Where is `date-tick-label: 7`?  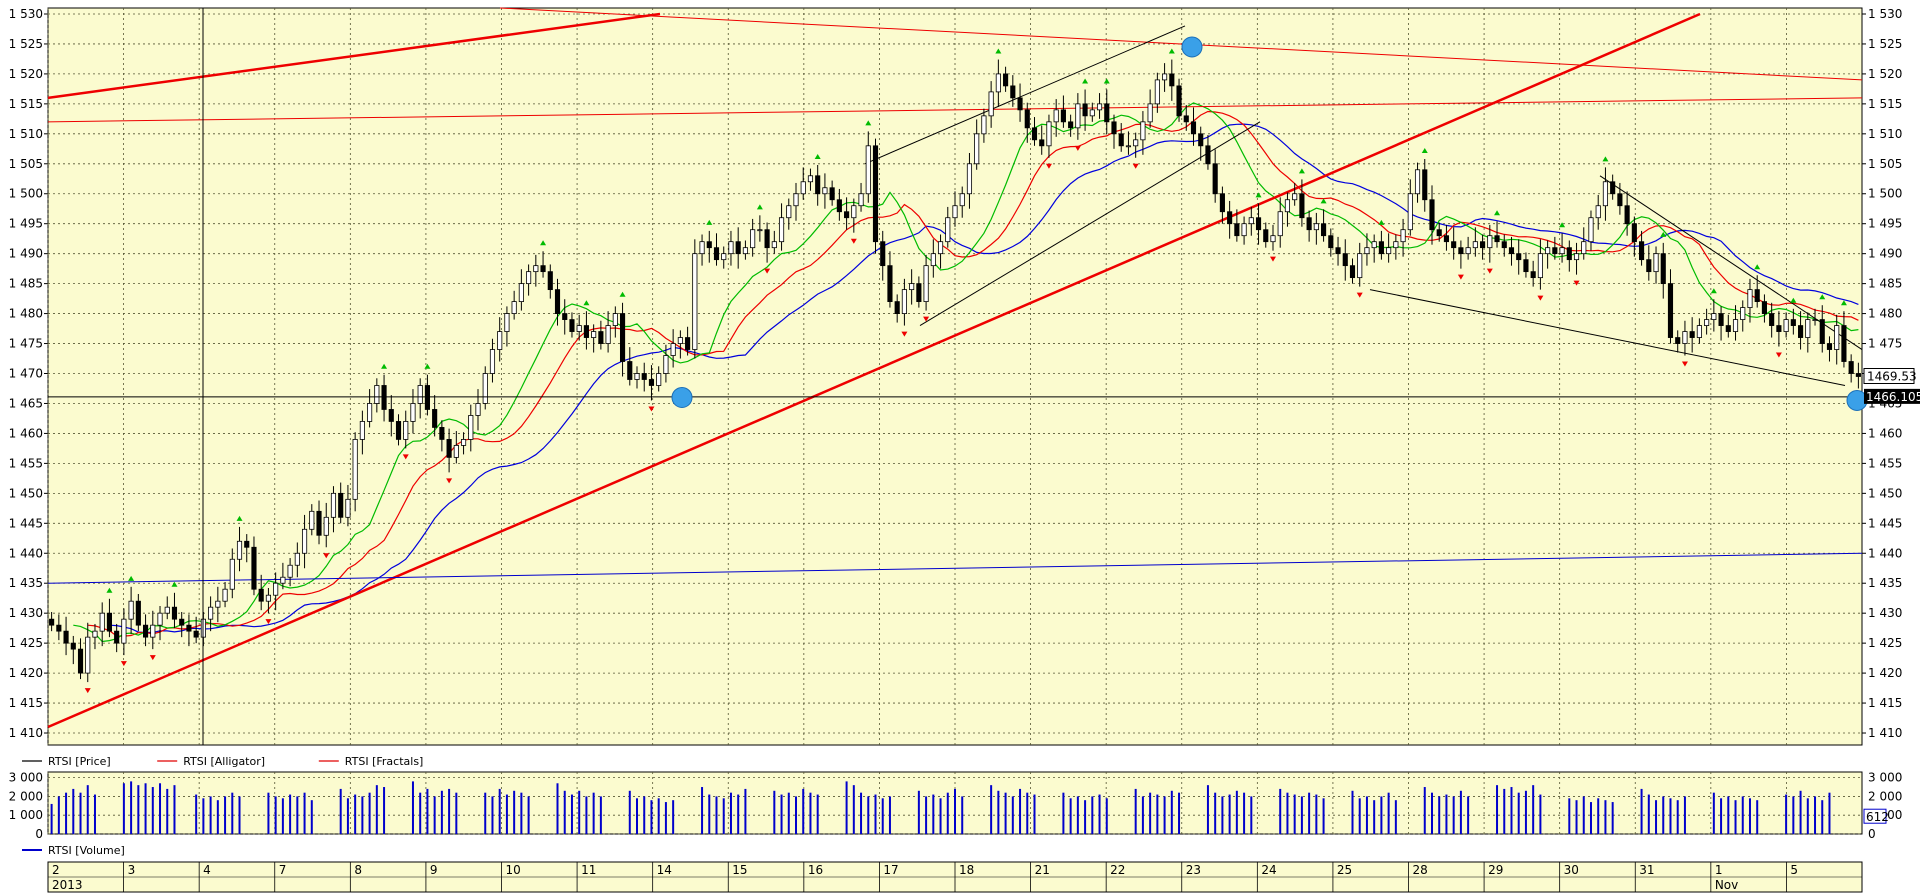
date-tick-label: 7 is located at coordinates (283, 870).